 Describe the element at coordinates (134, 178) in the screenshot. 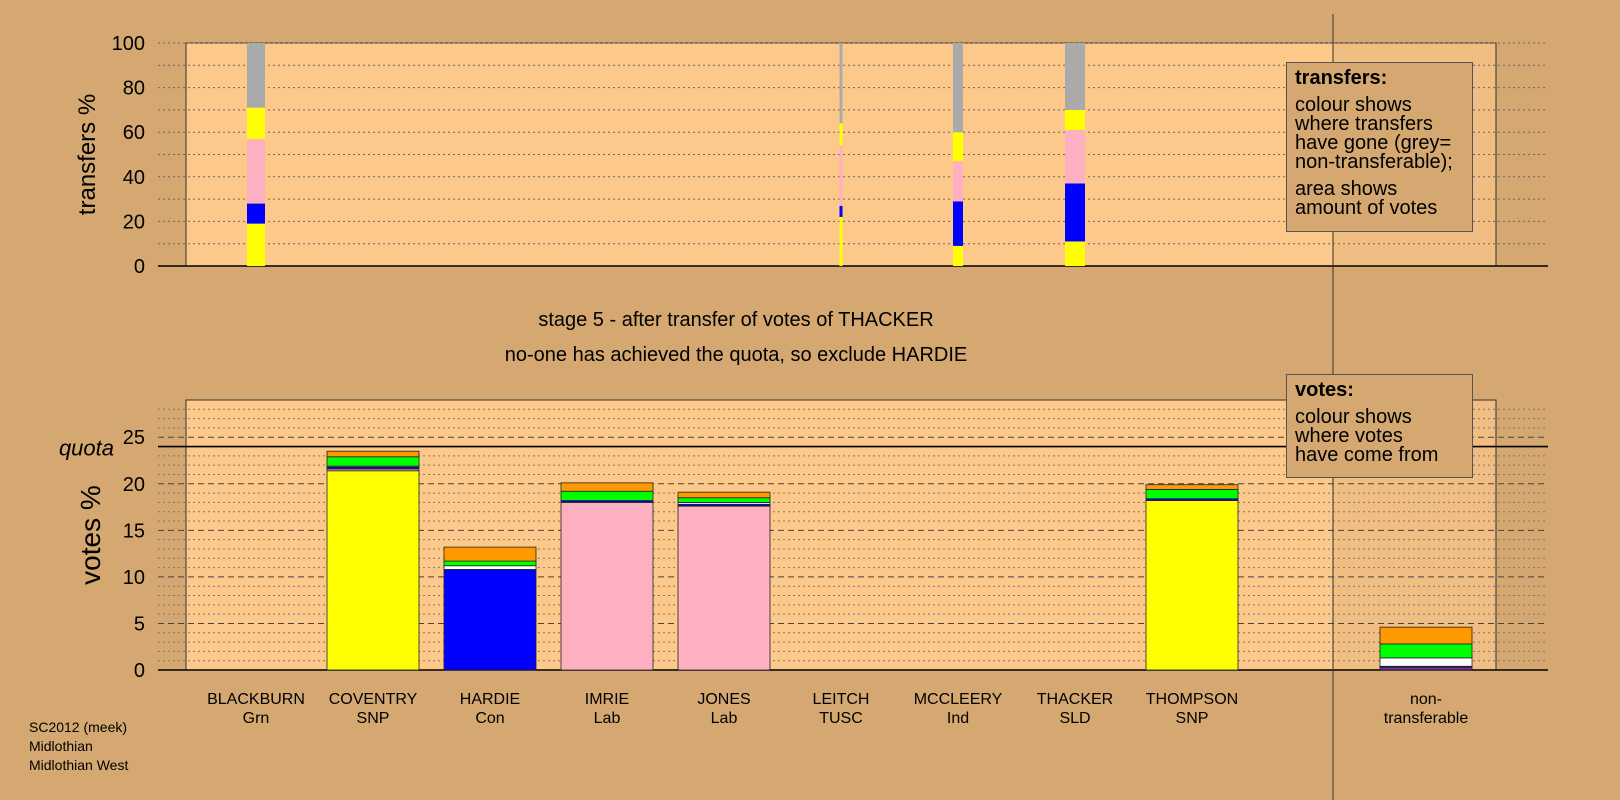

I see `transfers-tick-label: 40` at that location.